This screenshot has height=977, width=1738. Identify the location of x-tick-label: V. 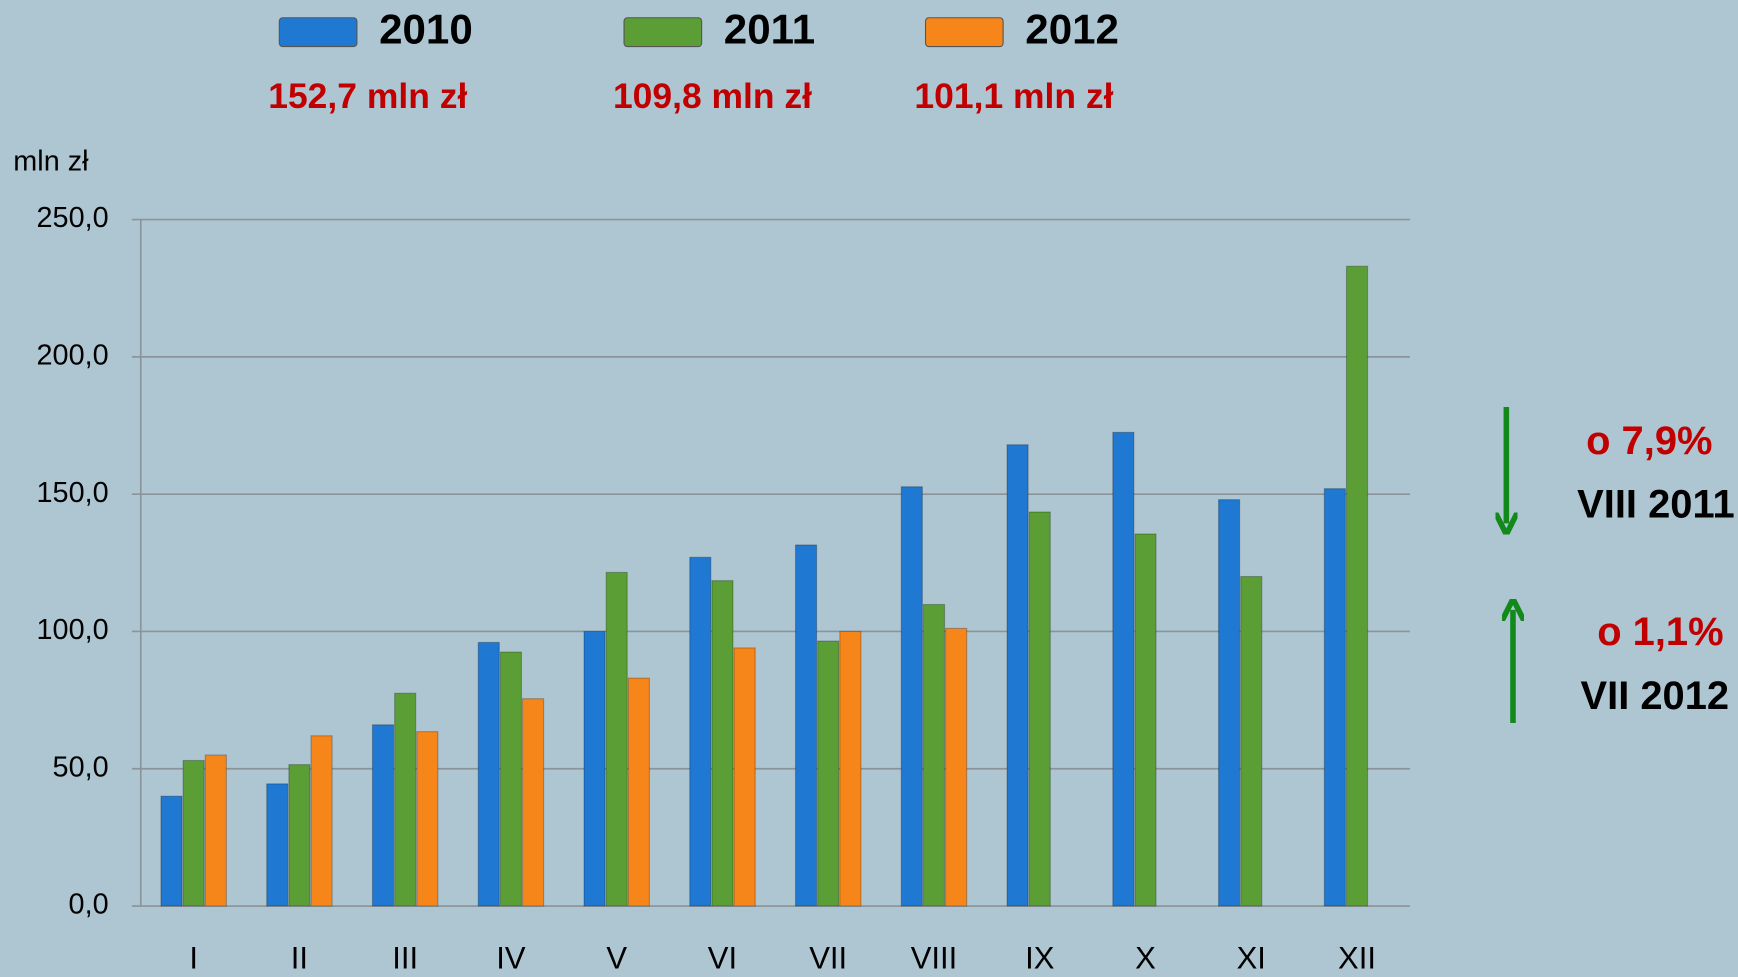
(616, 958).